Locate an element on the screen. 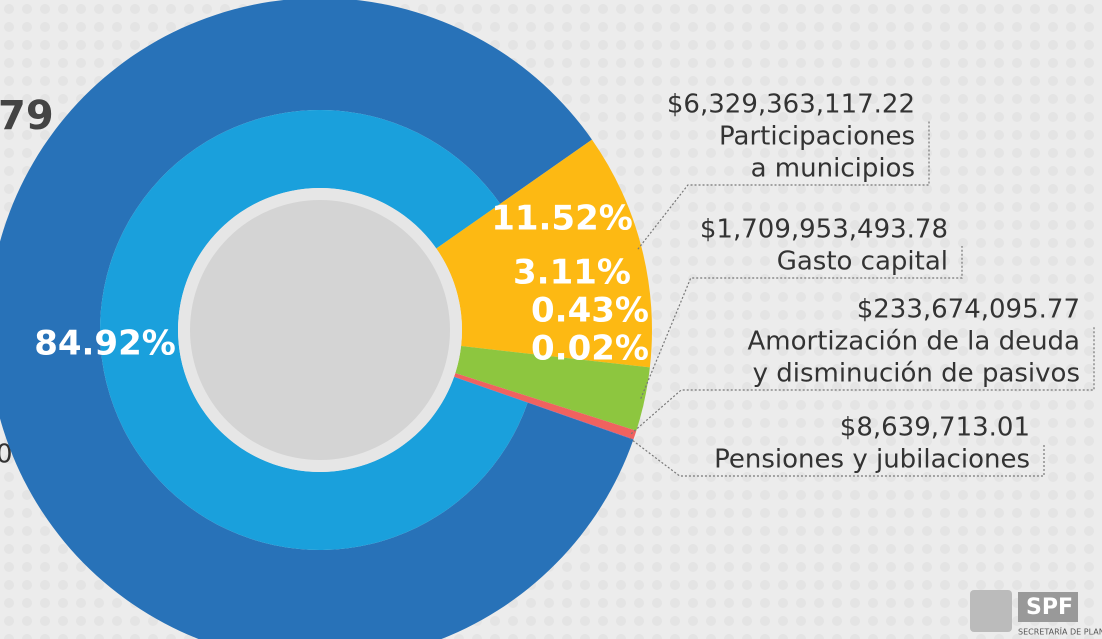 This screenshot has width=1102, height=639. amount-label: $1,709,953,493.78 is located at coordinates (824, 230).